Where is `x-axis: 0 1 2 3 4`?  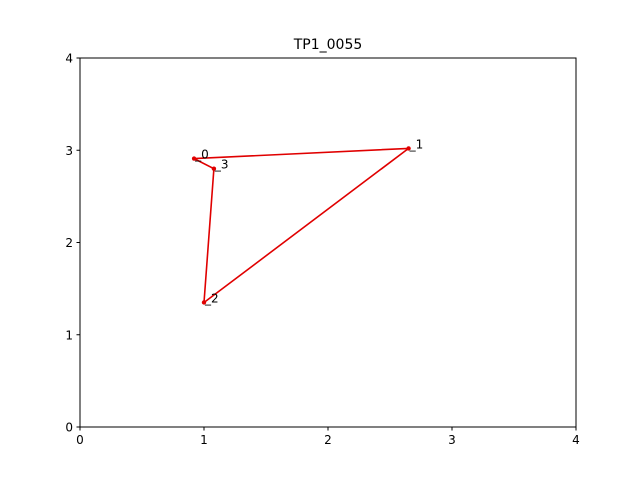 x-axis: 0 1 2 3 4 is located at coordinates (328, 437).